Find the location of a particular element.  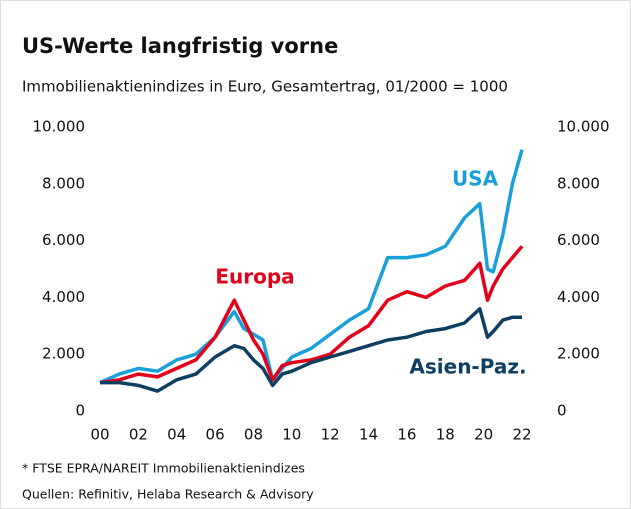

chart-title: US-Werte langfristig vorne is located at coordinates (180, 46).